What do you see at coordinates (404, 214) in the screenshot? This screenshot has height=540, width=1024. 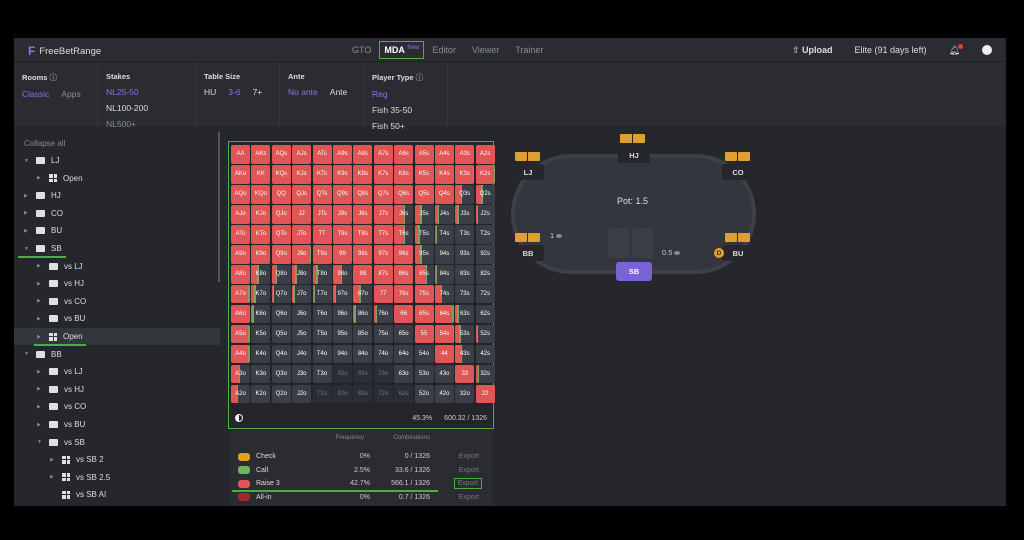 I see `hand-cell: J6s` at bounding box center [404, 214].